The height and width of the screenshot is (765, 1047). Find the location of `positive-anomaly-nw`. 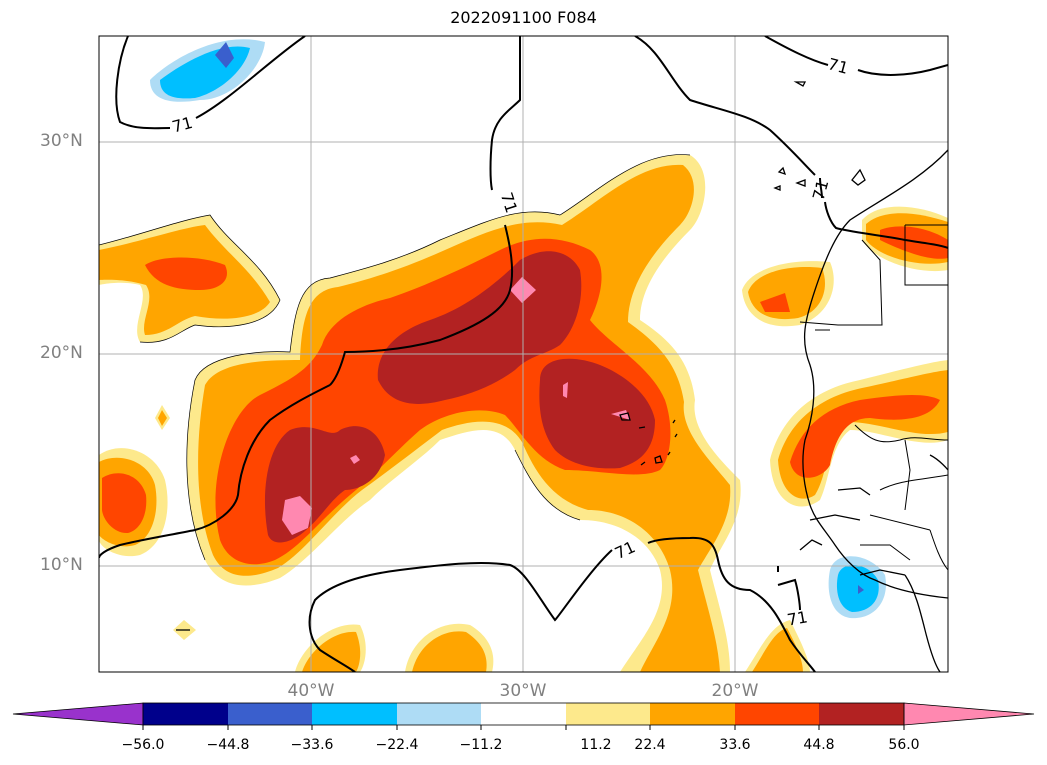

positive-anomaly-nw is located at coordinates (189, 279).